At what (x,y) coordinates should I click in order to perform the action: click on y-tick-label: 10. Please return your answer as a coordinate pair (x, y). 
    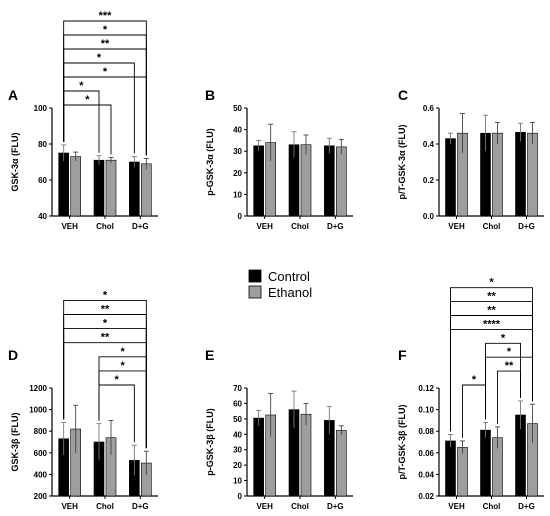
    Looking at the image, I should click on (237, 194).